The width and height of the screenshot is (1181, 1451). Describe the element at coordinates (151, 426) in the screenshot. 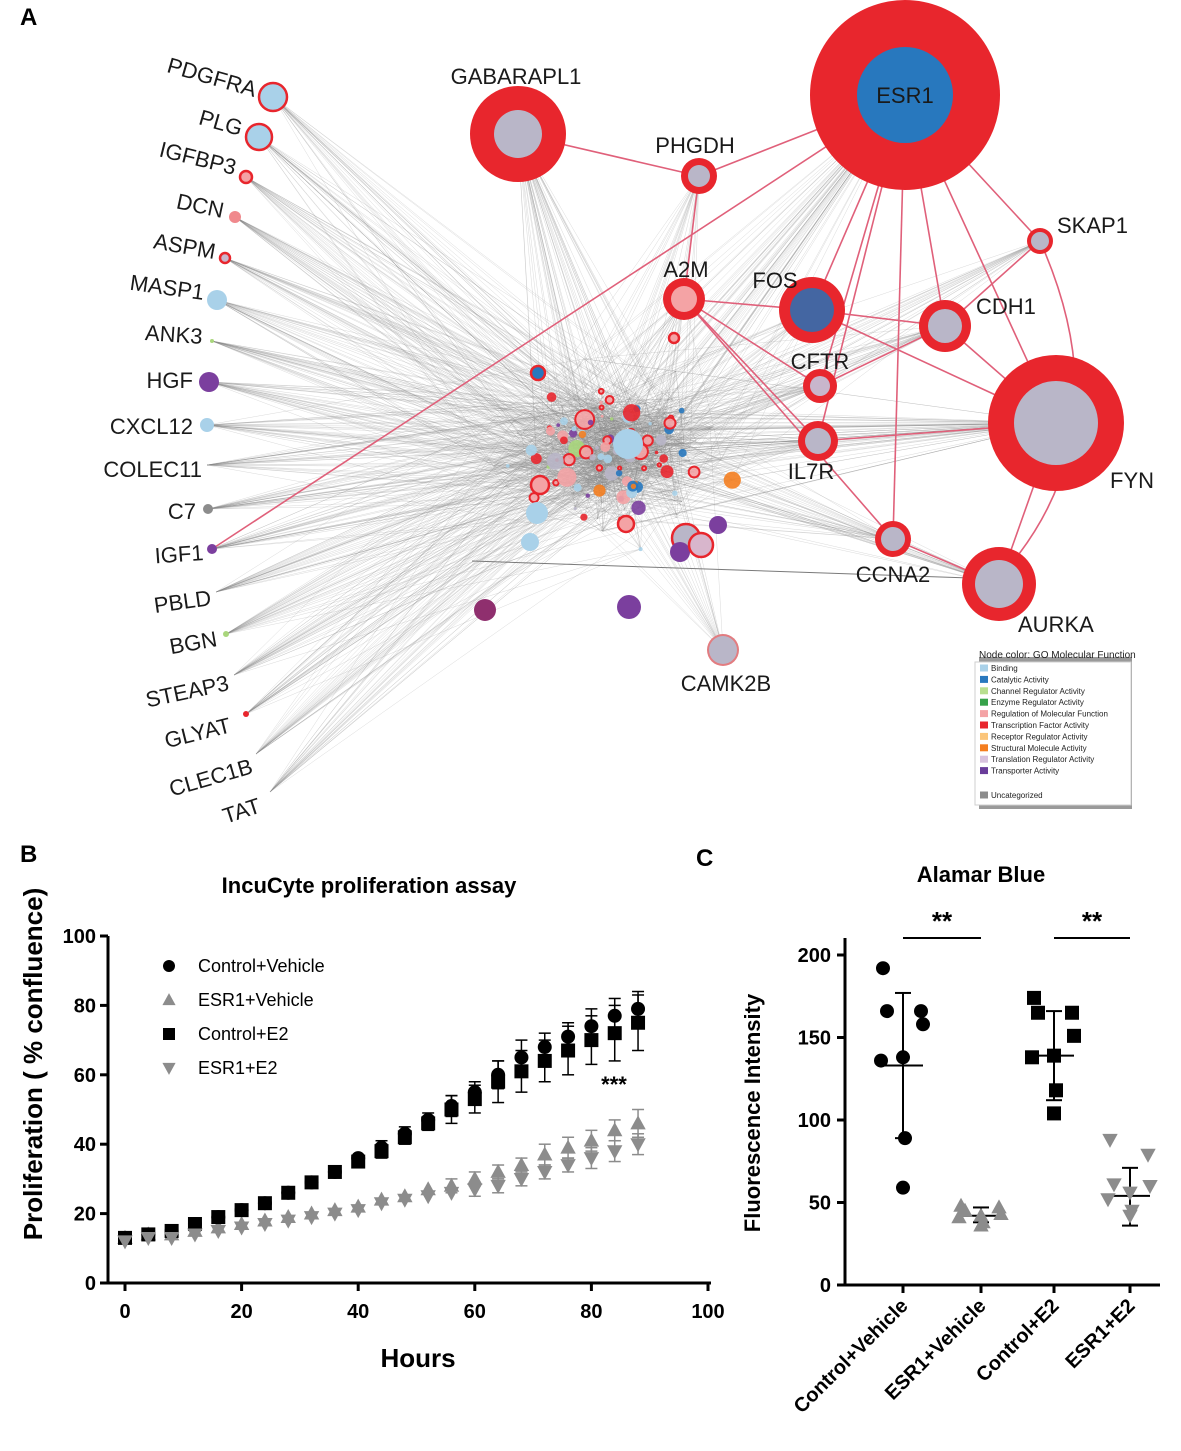

I see `gene-label-cxcl12: CXCL12` at that location.